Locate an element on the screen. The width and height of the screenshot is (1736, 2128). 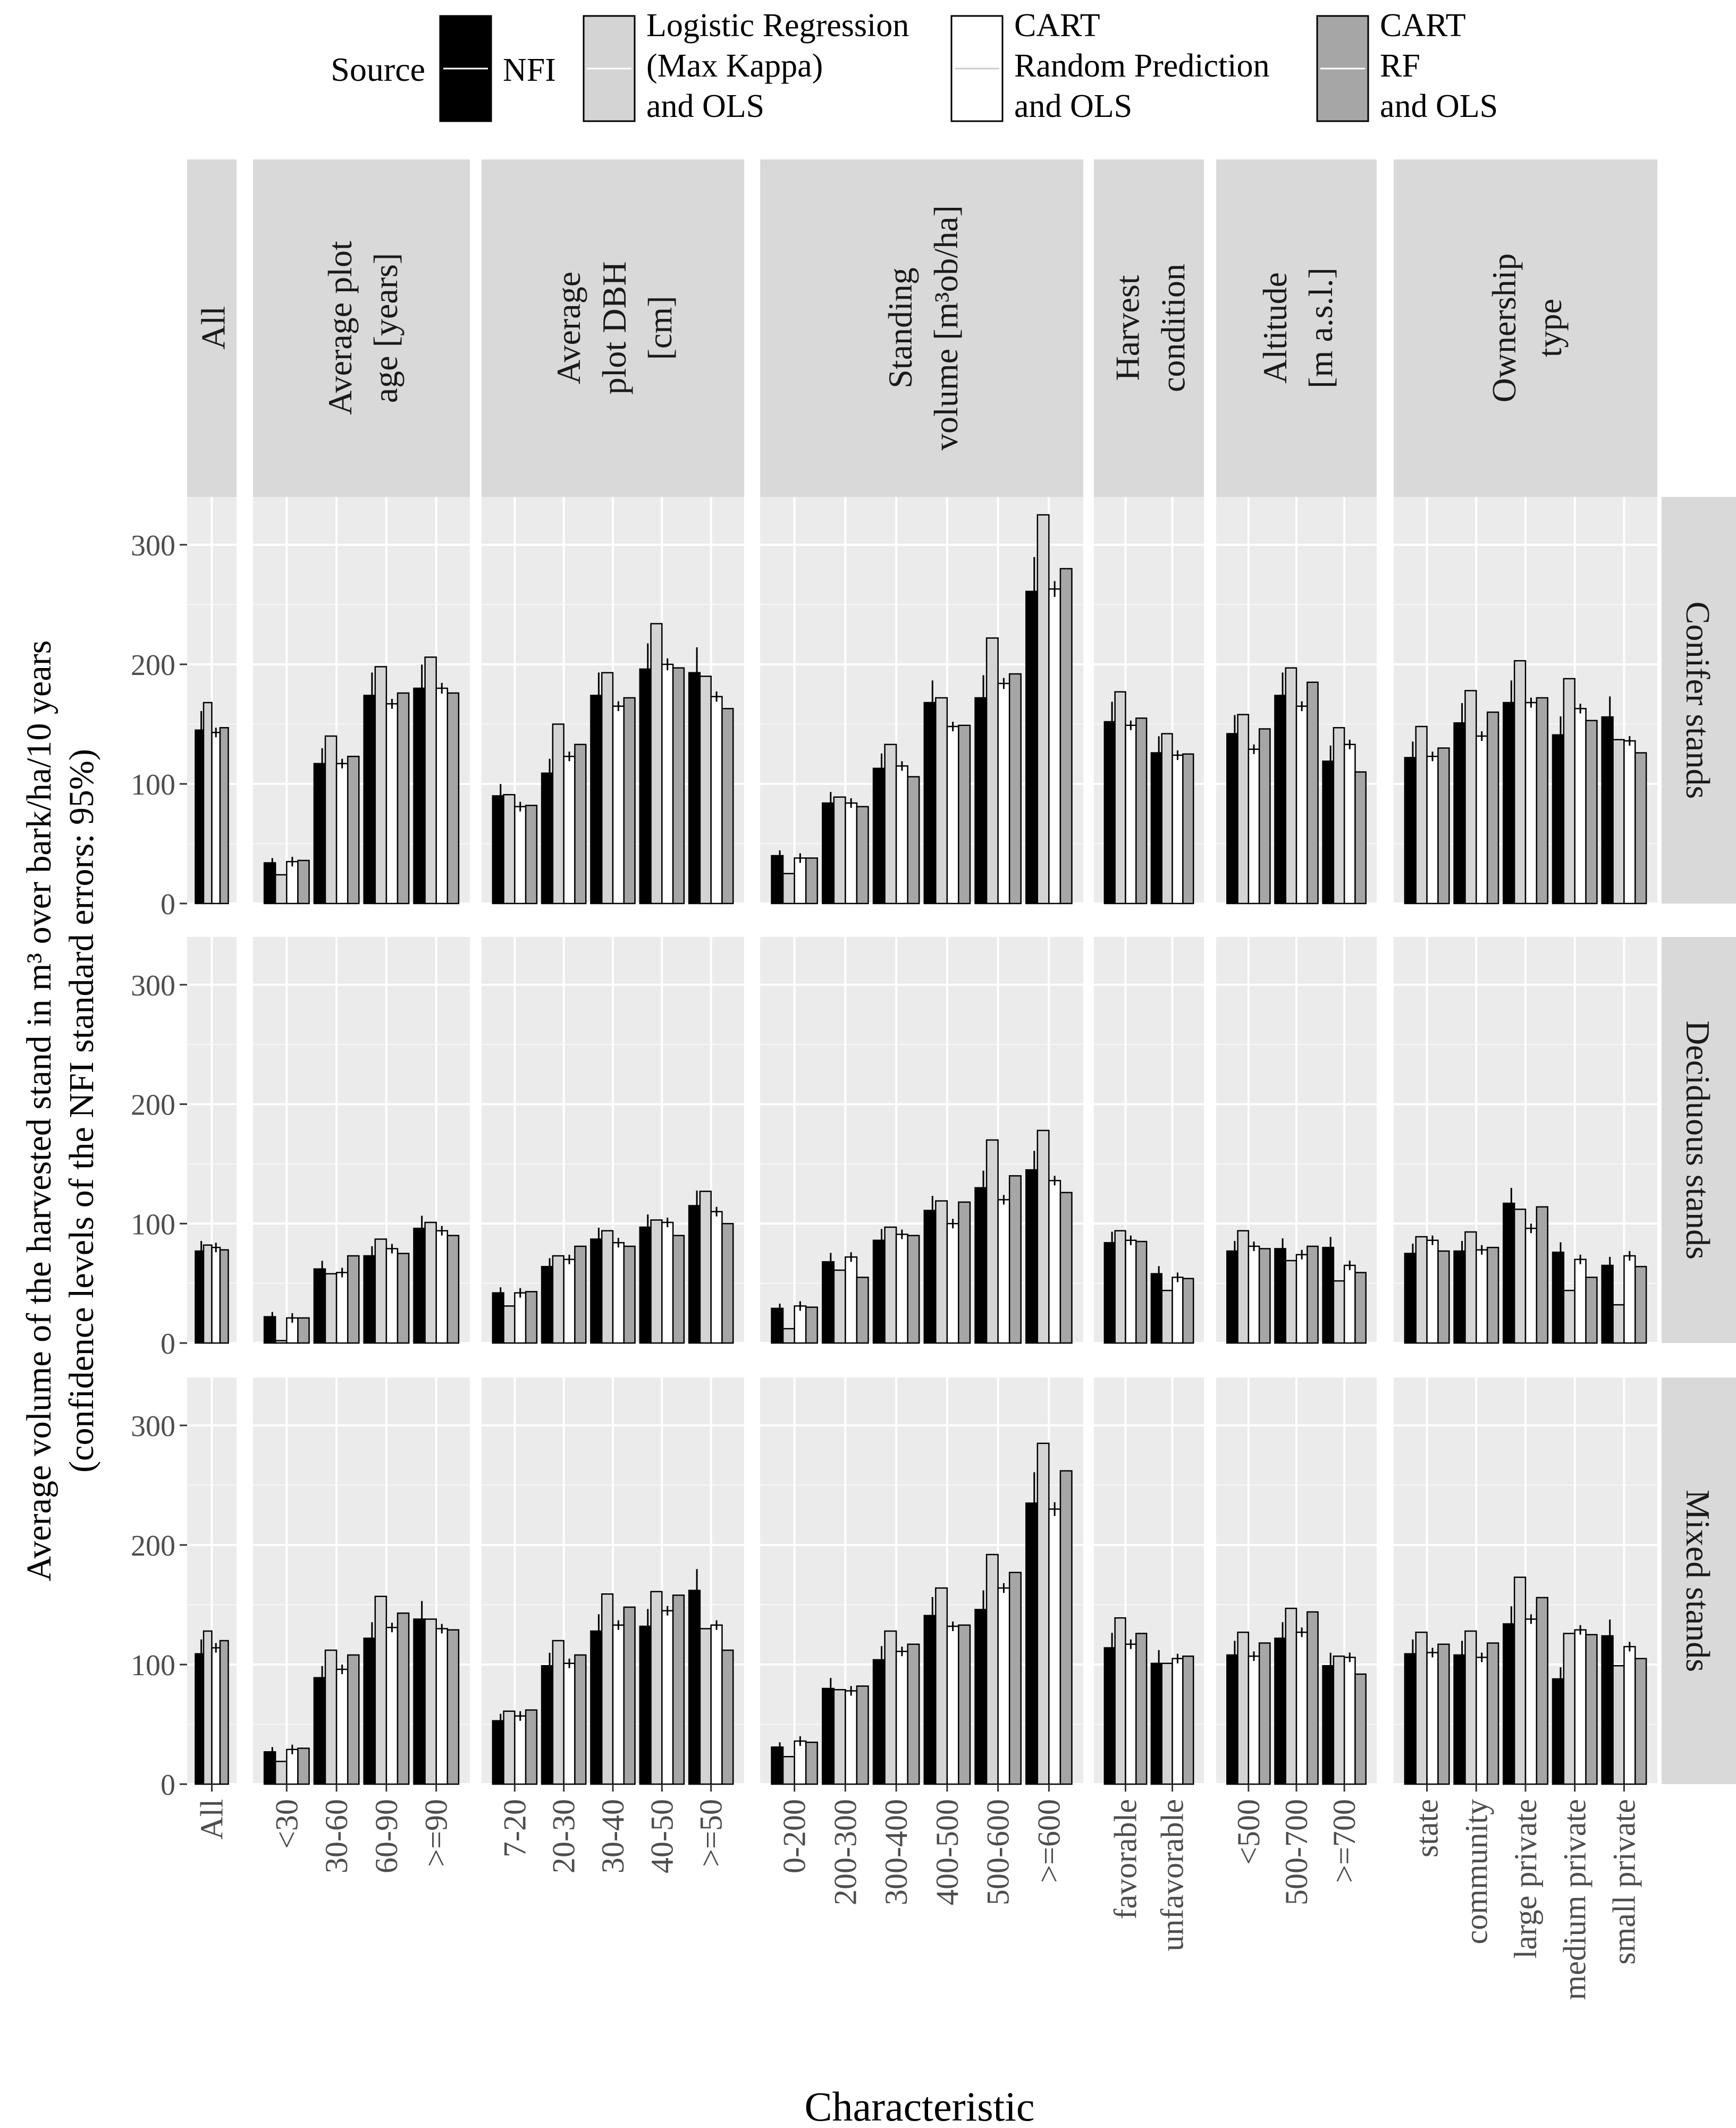
x-tick-label: 40-50 is located at coordinates (661, 1836).